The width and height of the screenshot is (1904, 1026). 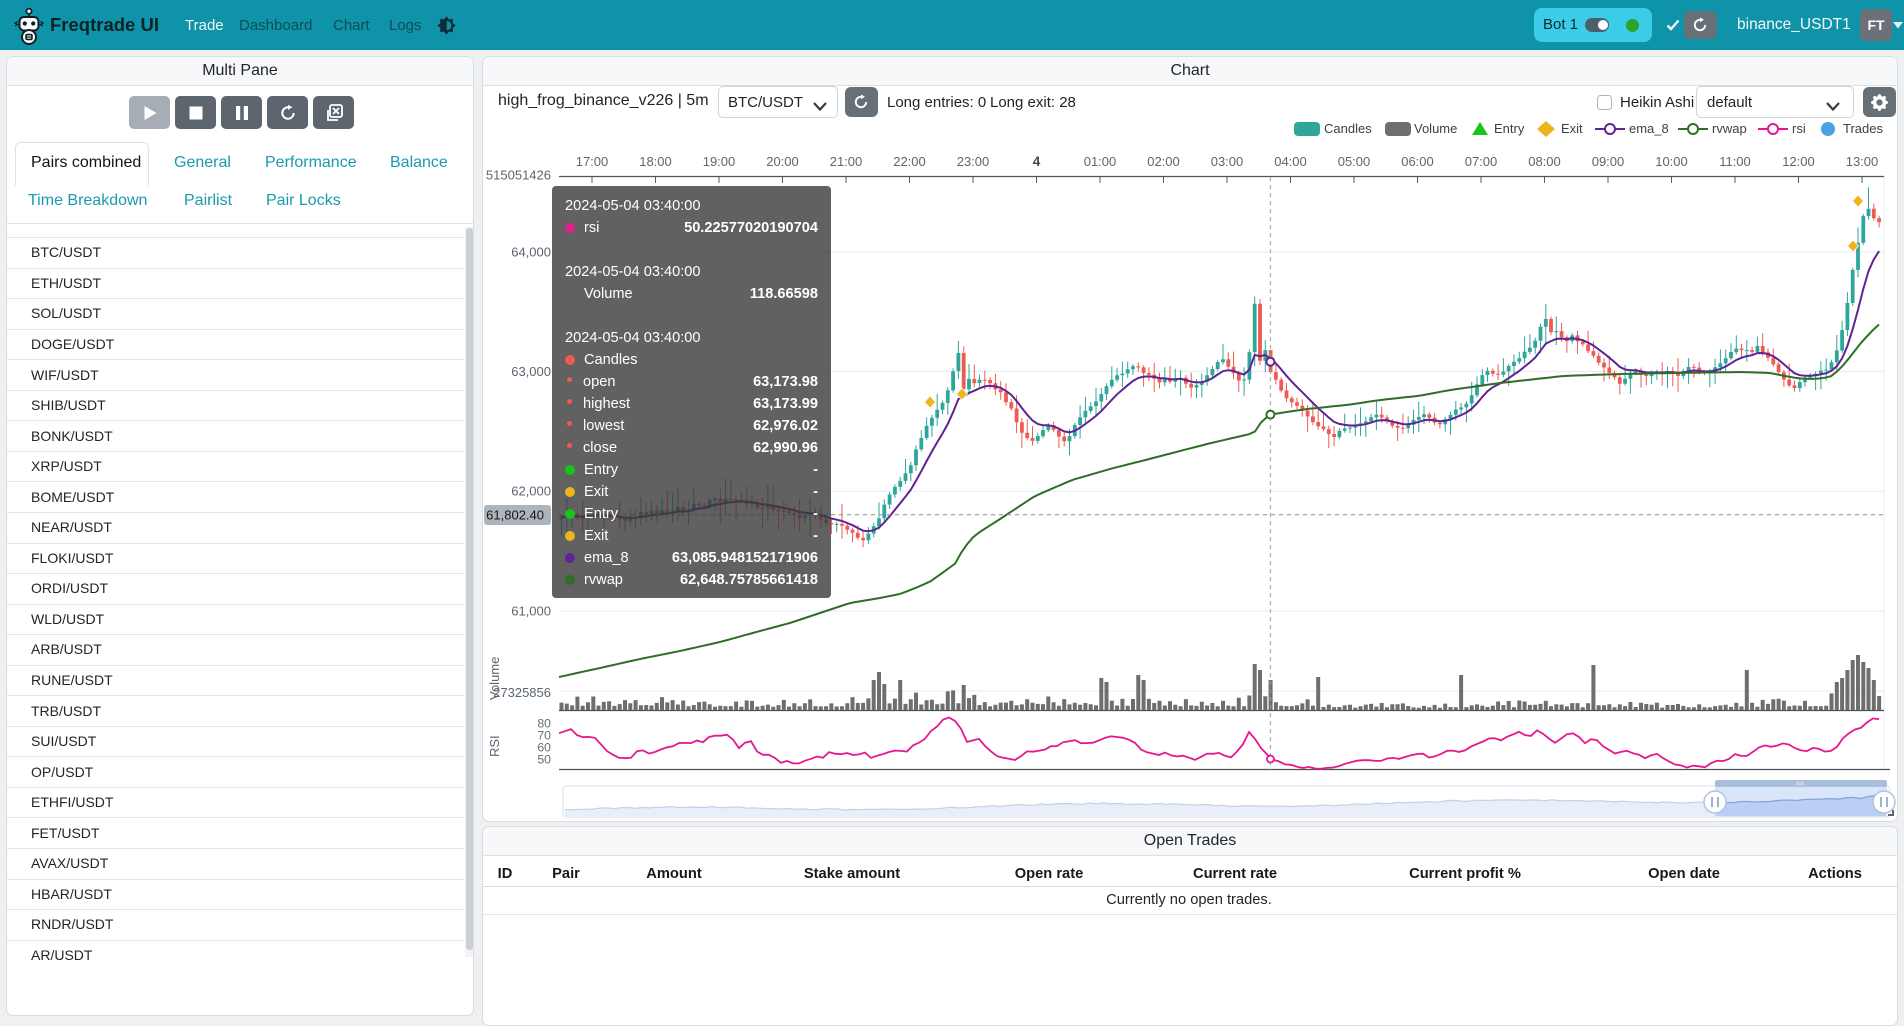 I want to click on svg-text: 08:00, so click(x=1544, y=161).